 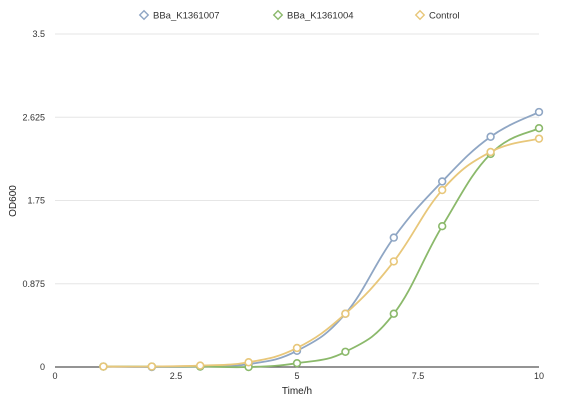 I want to click on legend-item: Control, so click(x=437, y=15).